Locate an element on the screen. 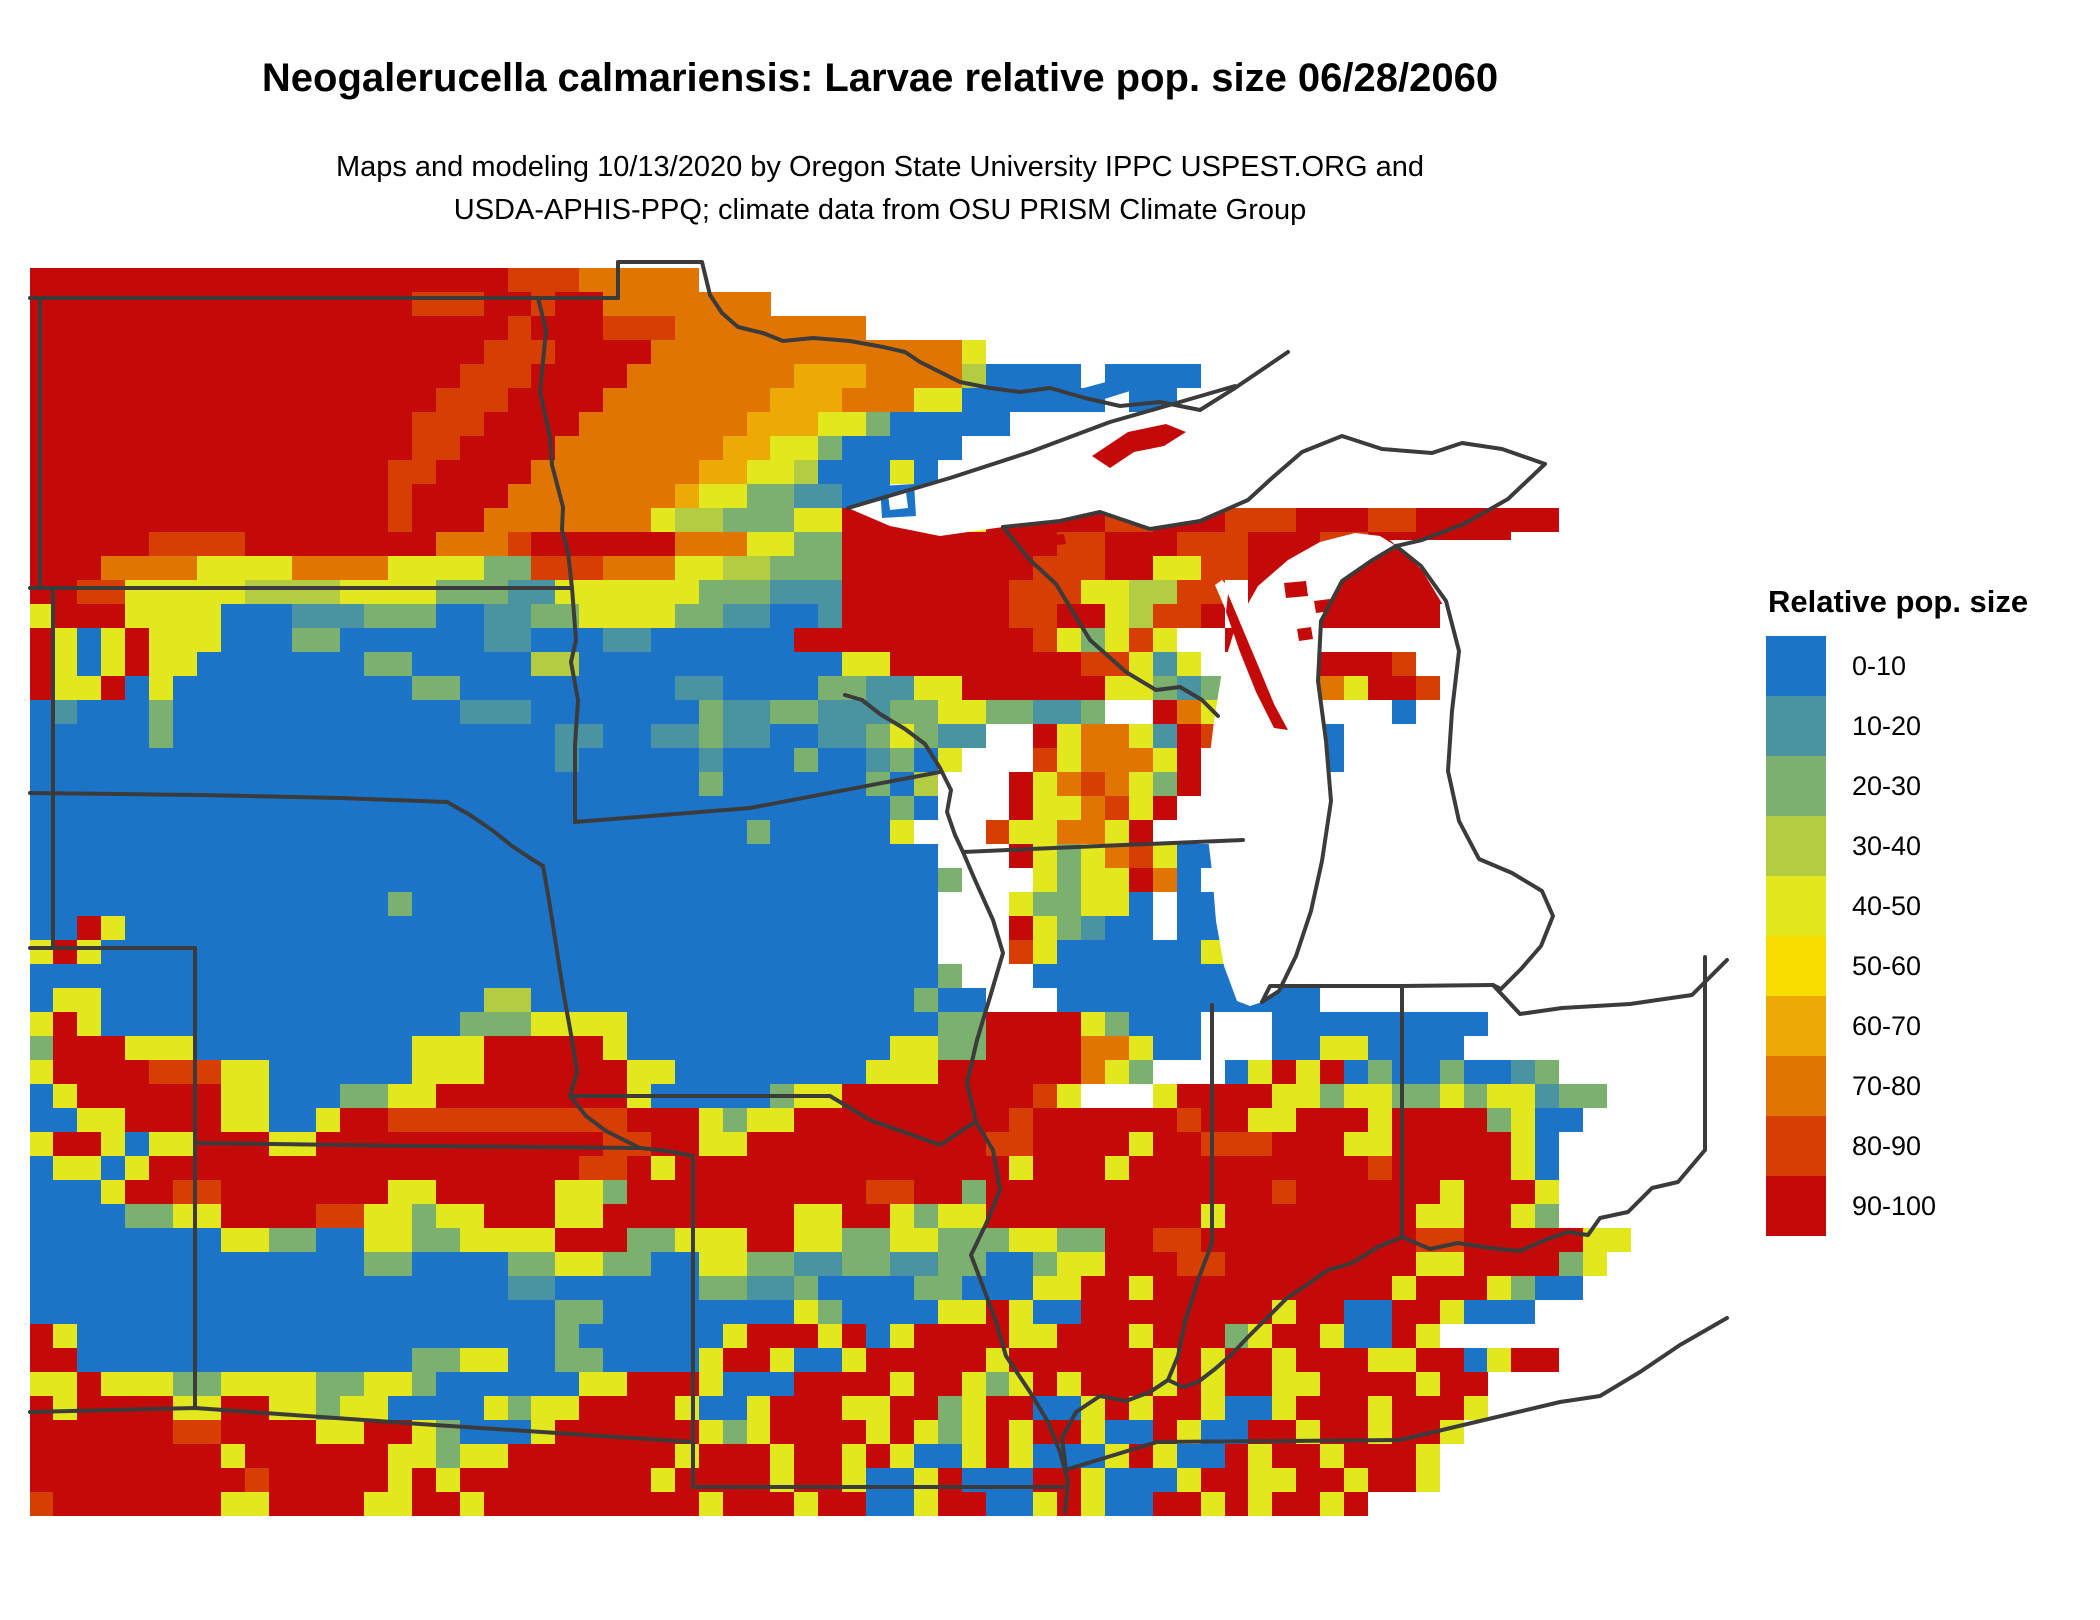  legend-item-label: 90-100 is located at coordinates (1894, 1205).